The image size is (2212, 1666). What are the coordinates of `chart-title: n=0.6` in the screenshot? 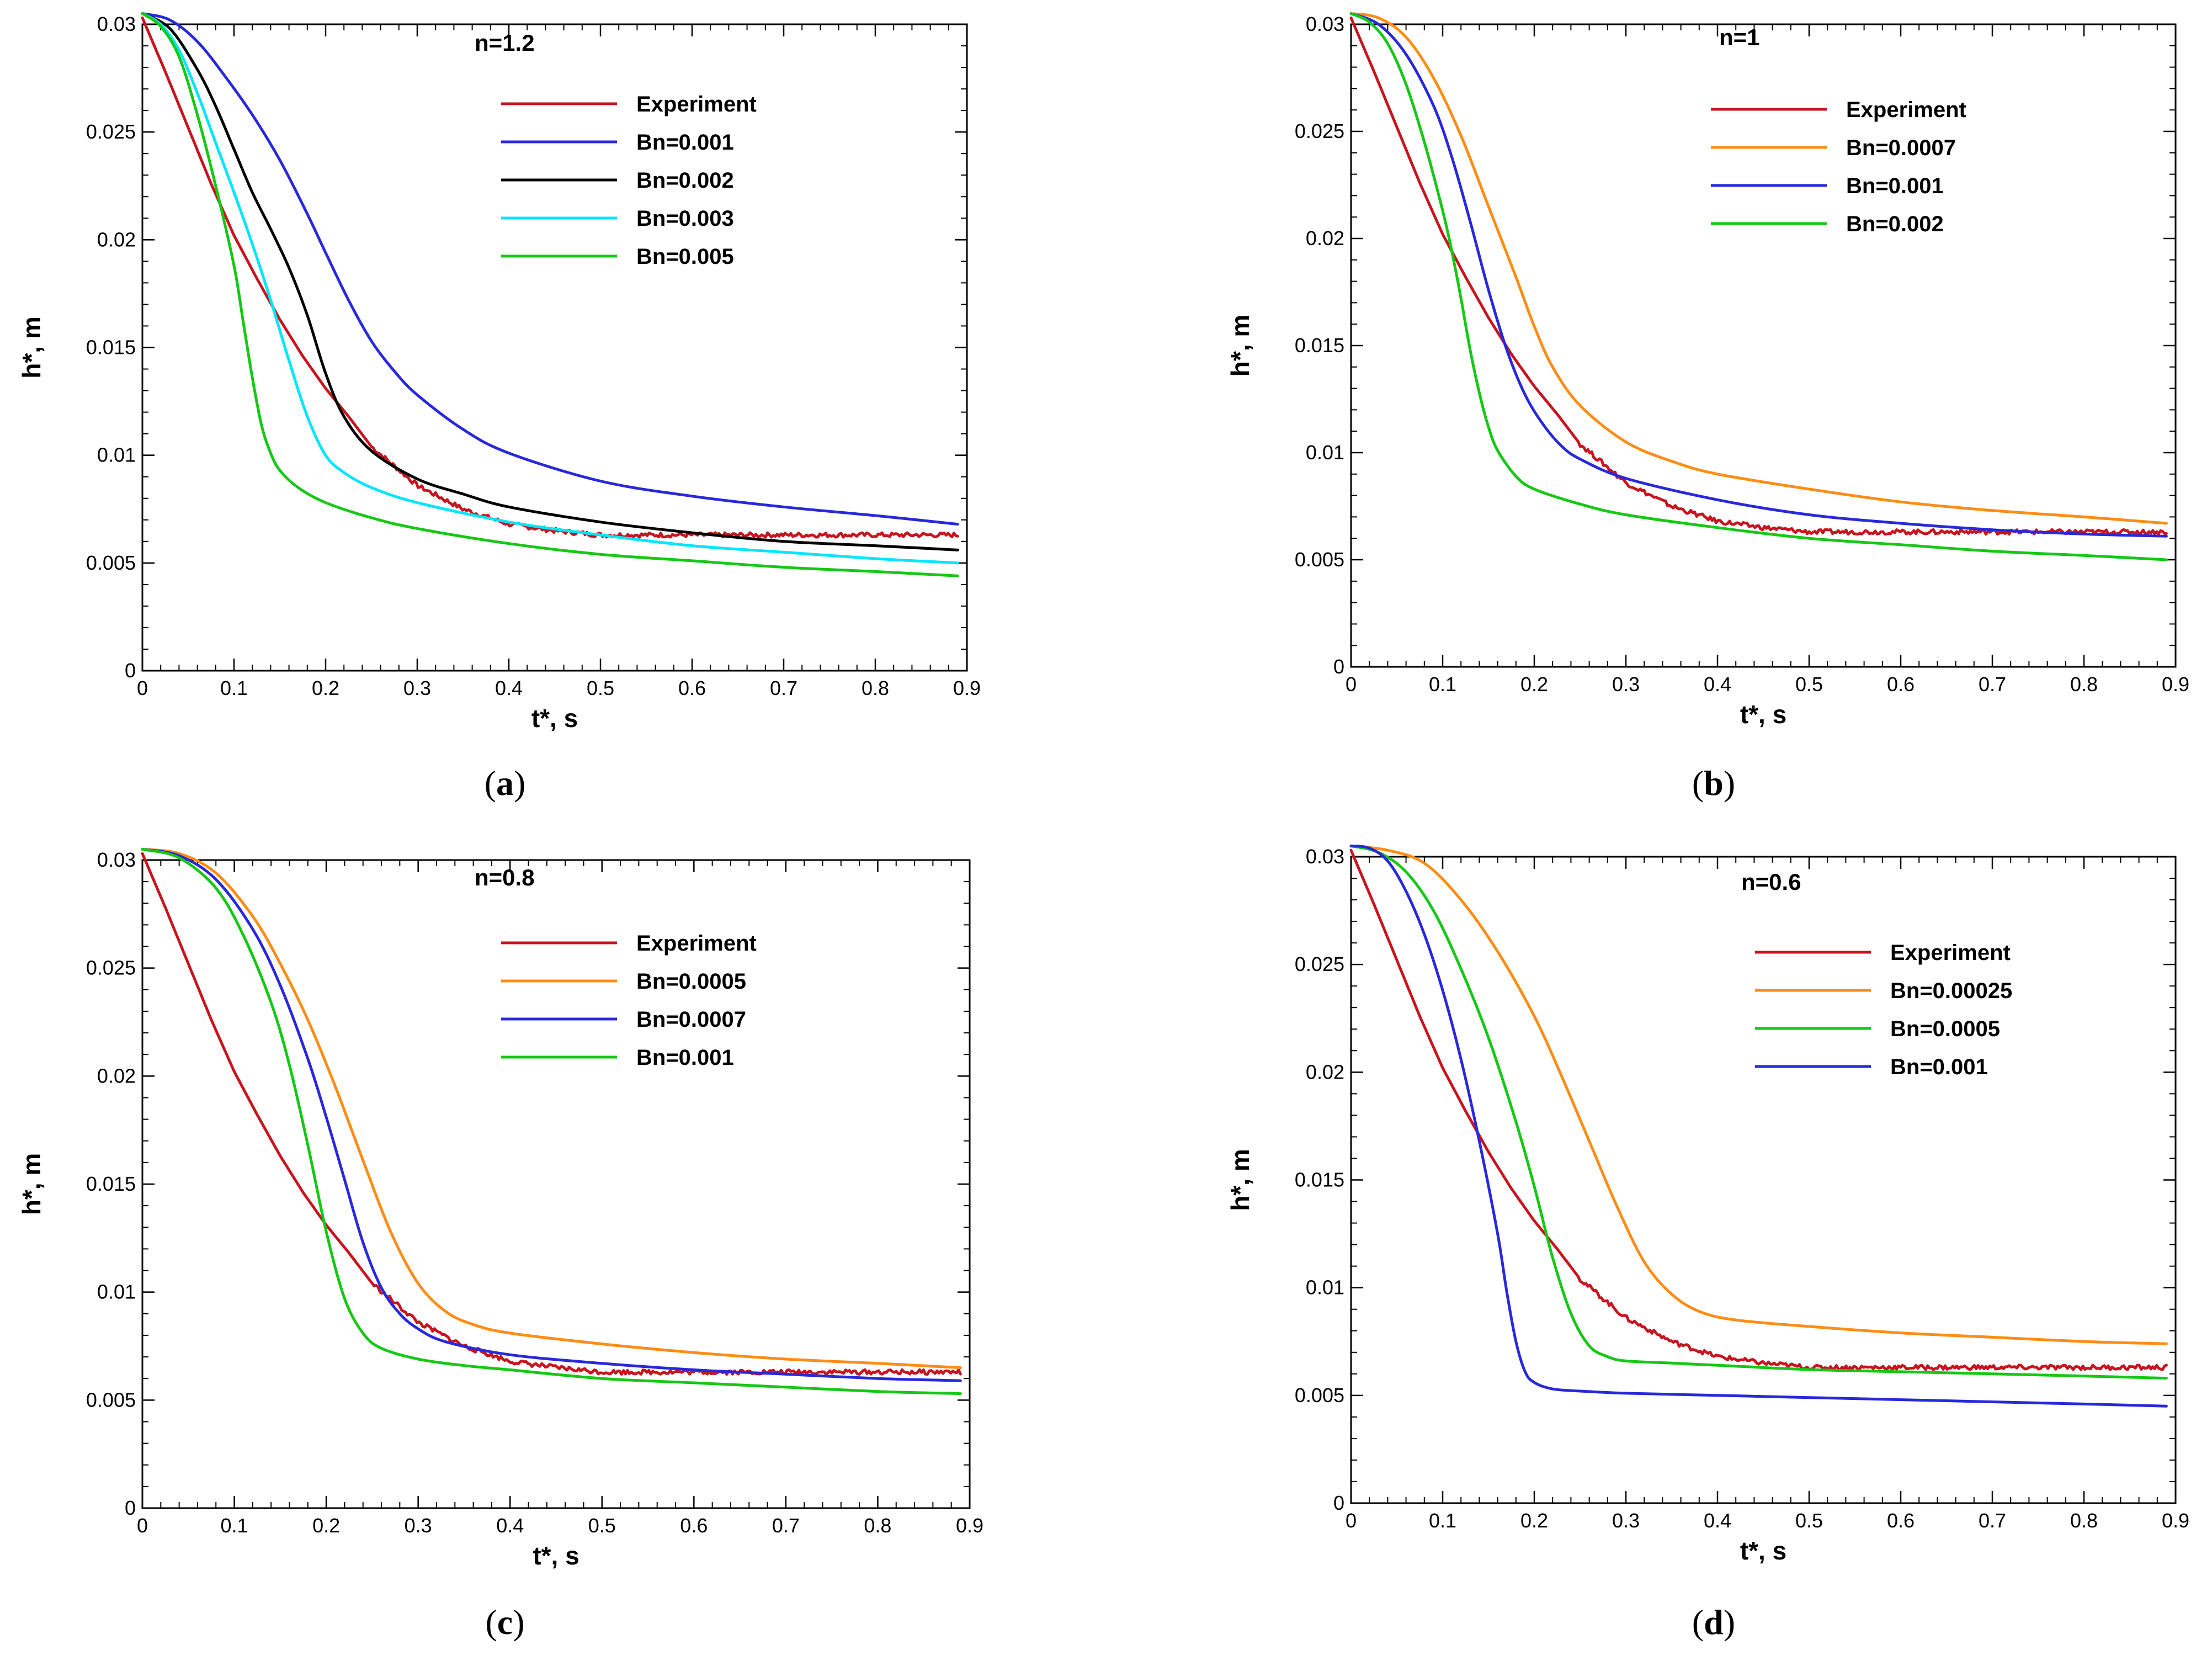 It's located at (1771, 882).